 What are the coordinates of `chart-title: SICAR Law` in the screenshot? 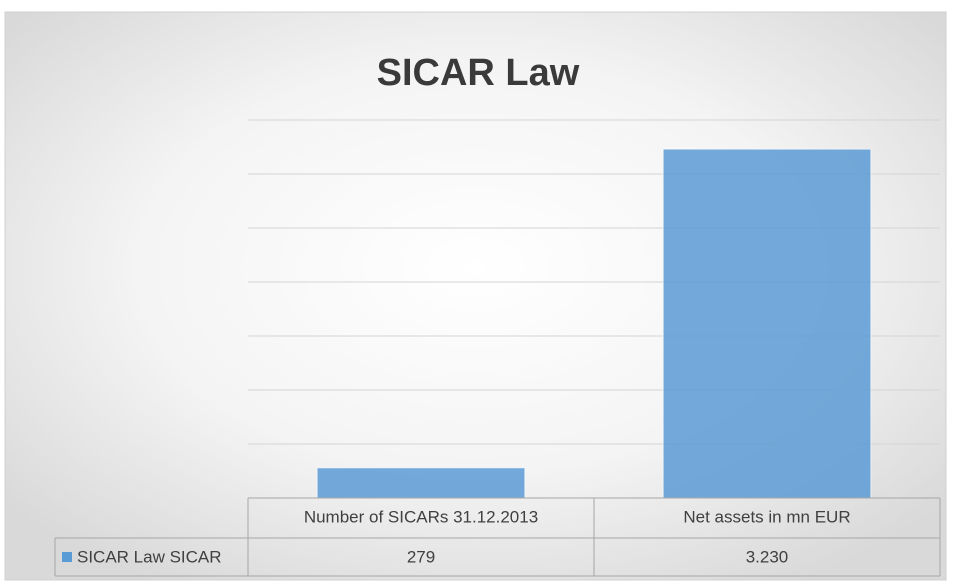 It's located at (478, 73).